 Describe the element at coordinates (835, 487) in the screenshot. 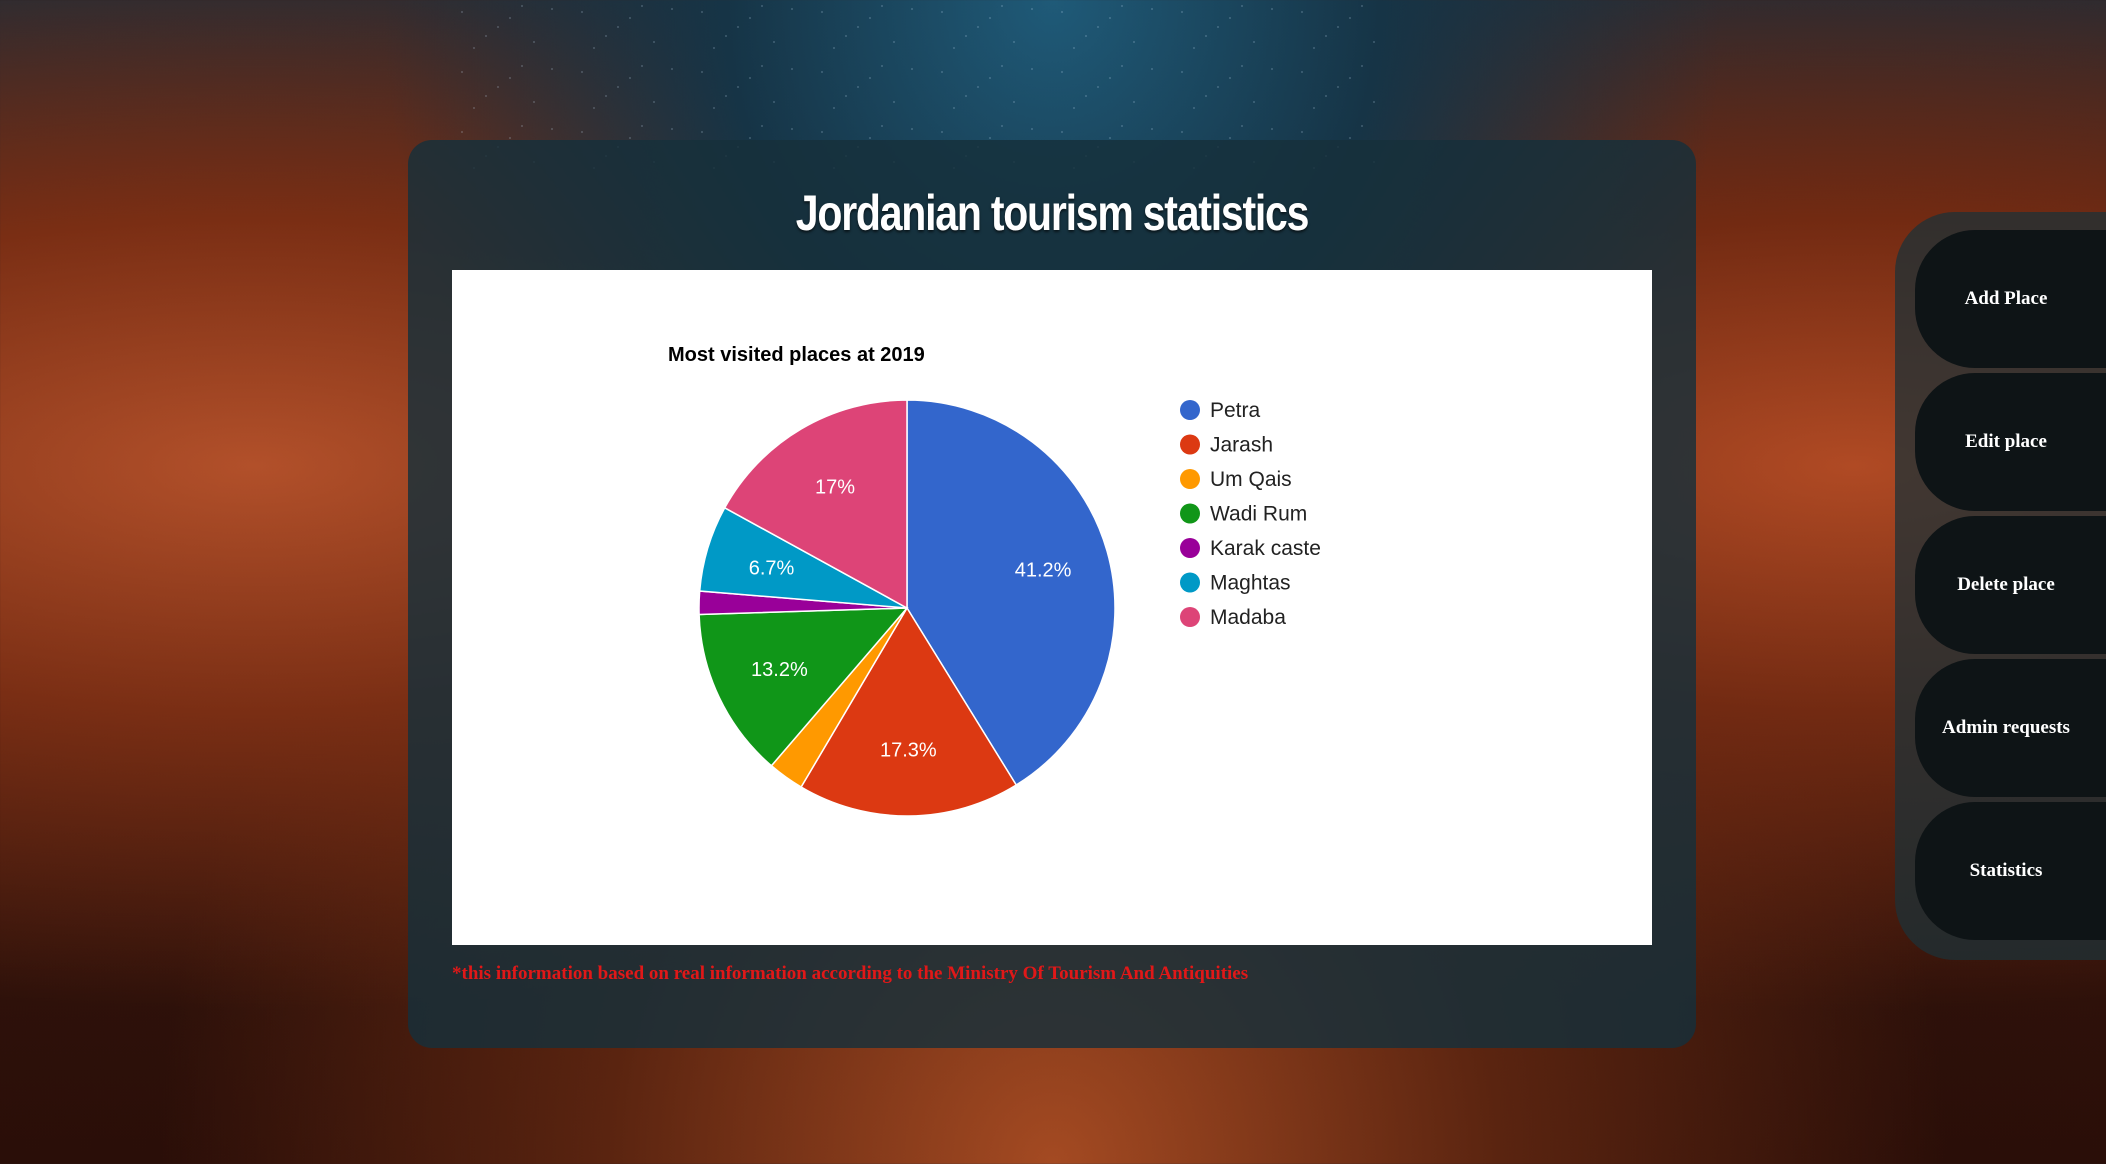

I see `slice-label: 17%` at that location.